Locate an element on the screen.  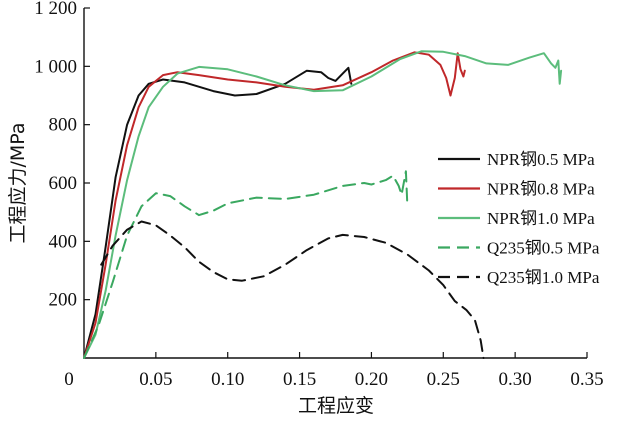
x-tick-label: 0.20 is located at coordinates (371, 379).